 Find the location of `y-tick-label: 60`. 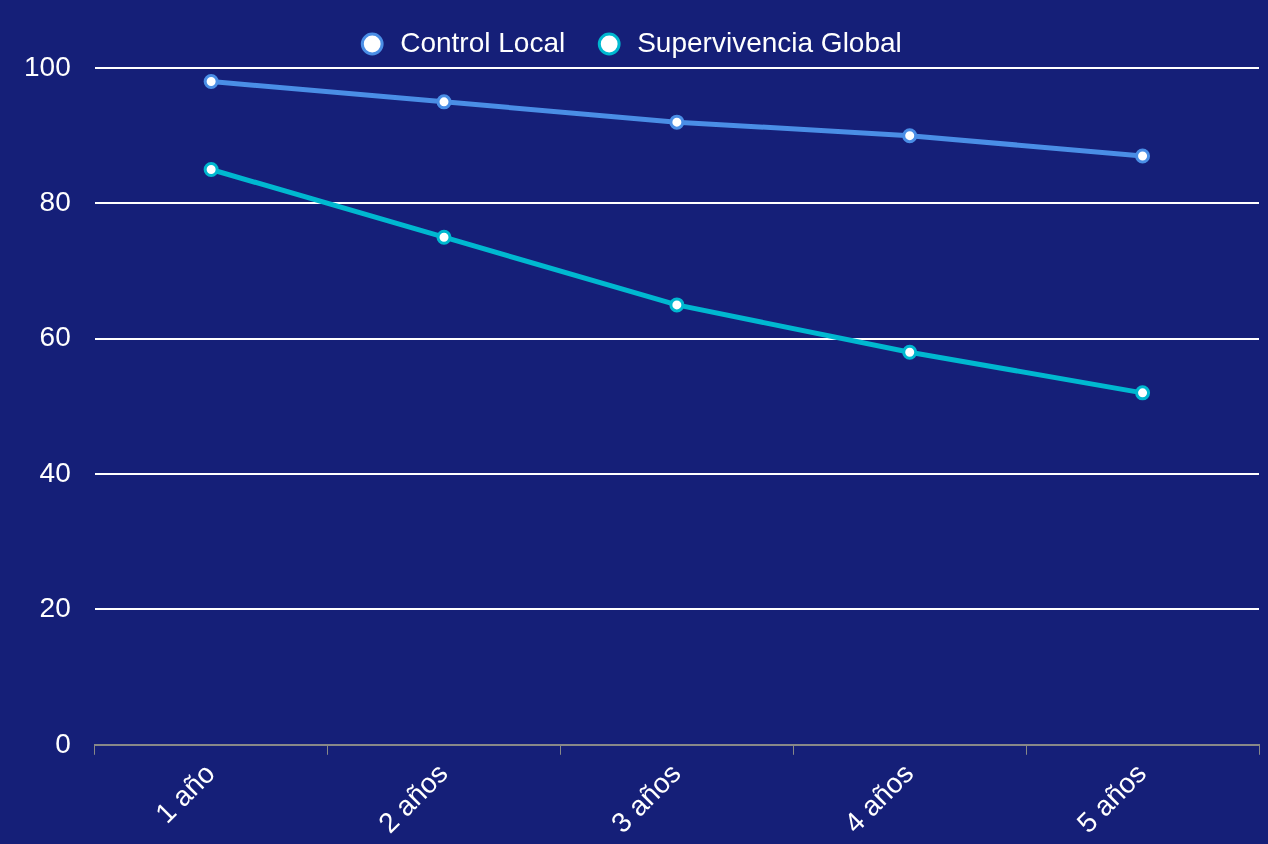

y-tick-label: 60 is located at coordinates (55, 337).